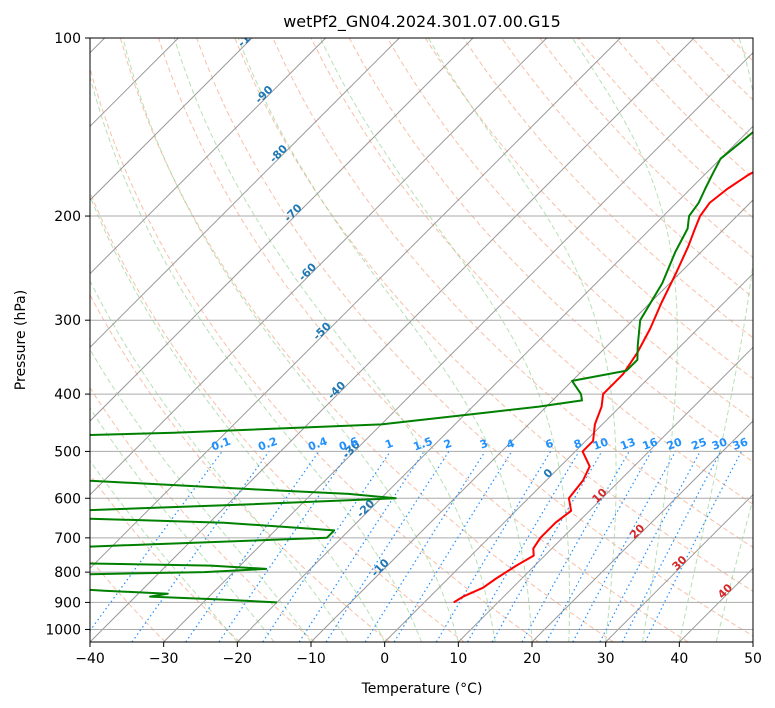 The height and width of the screenshot is (708, 775). Describe the element at coordinates (679, 659) in the screenshot. I see `x-tick-label: 40` at that location.